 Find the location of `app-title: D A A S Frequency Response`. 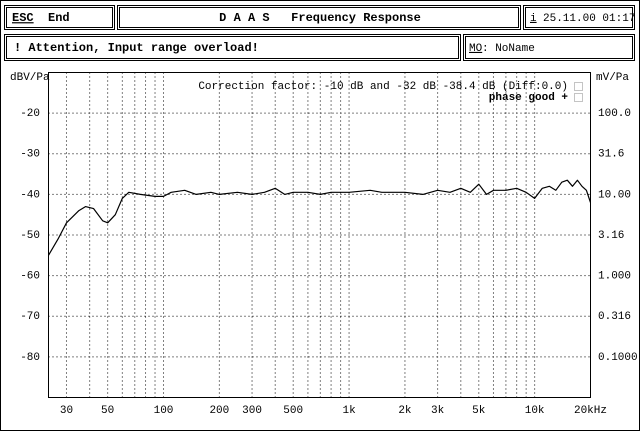

app-title: D A A S Frequency Response is located at coordinates (320, 18).